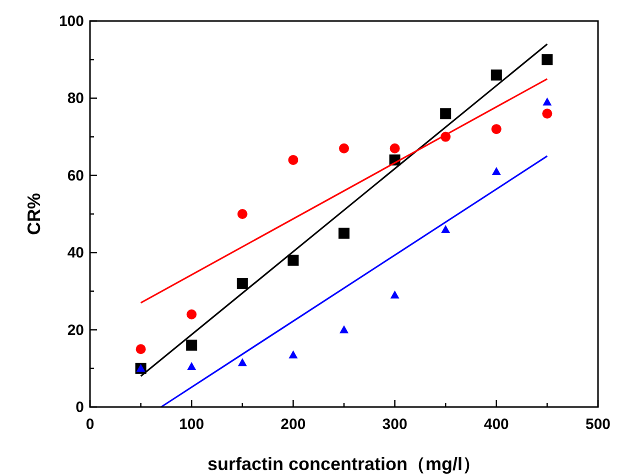 This screenshot has width=624, height=476. Describe the element at coordinates (75, 253) in the screenshot. I see `y-tick-label: 40` at that location.